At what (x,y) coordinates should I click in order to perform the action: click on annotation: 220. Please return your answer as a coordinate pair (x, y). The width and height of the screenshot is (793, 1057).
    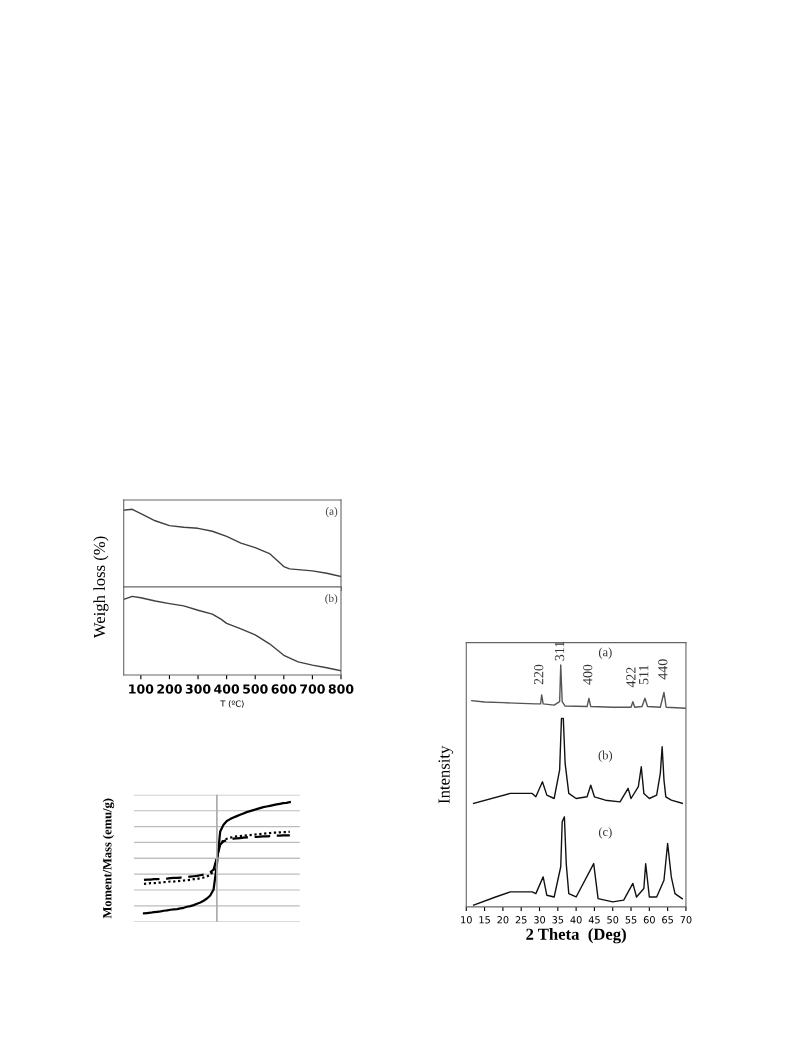
    Looking at the image, I should click on (538, 674).